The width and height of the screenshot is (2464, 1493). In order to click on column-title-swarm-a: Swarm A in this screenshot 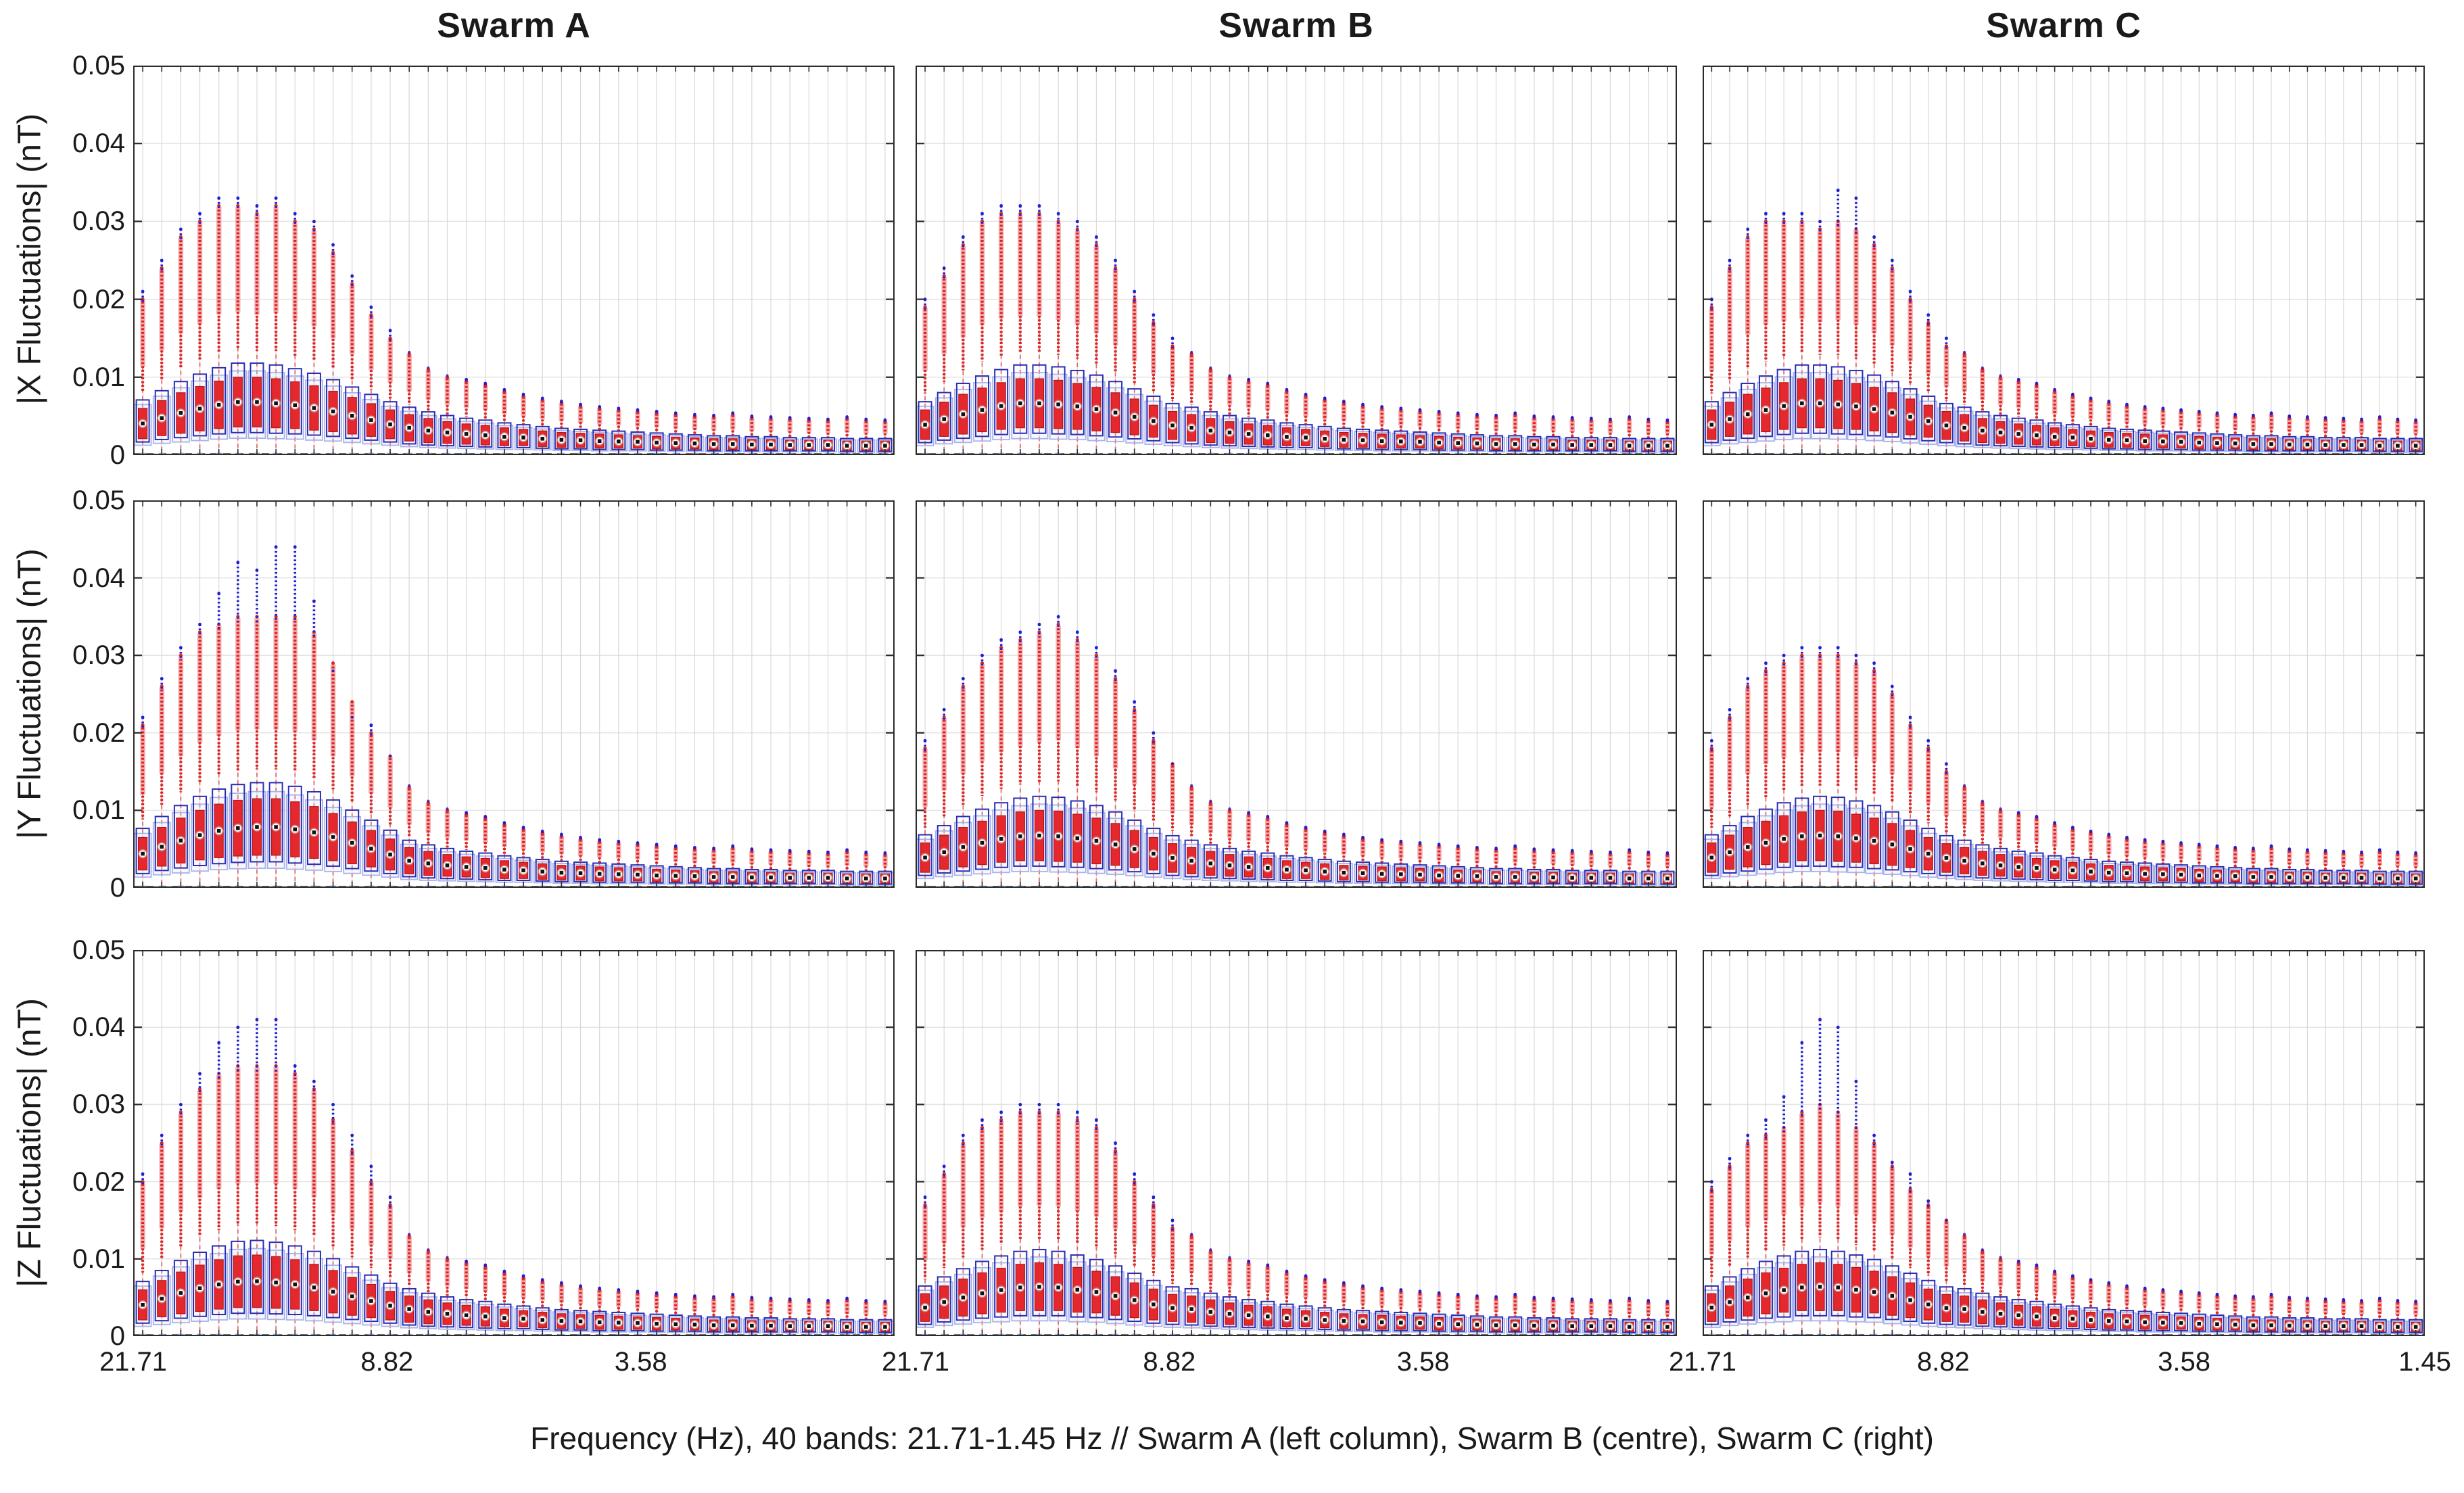, I will do `click(514, 25)`.